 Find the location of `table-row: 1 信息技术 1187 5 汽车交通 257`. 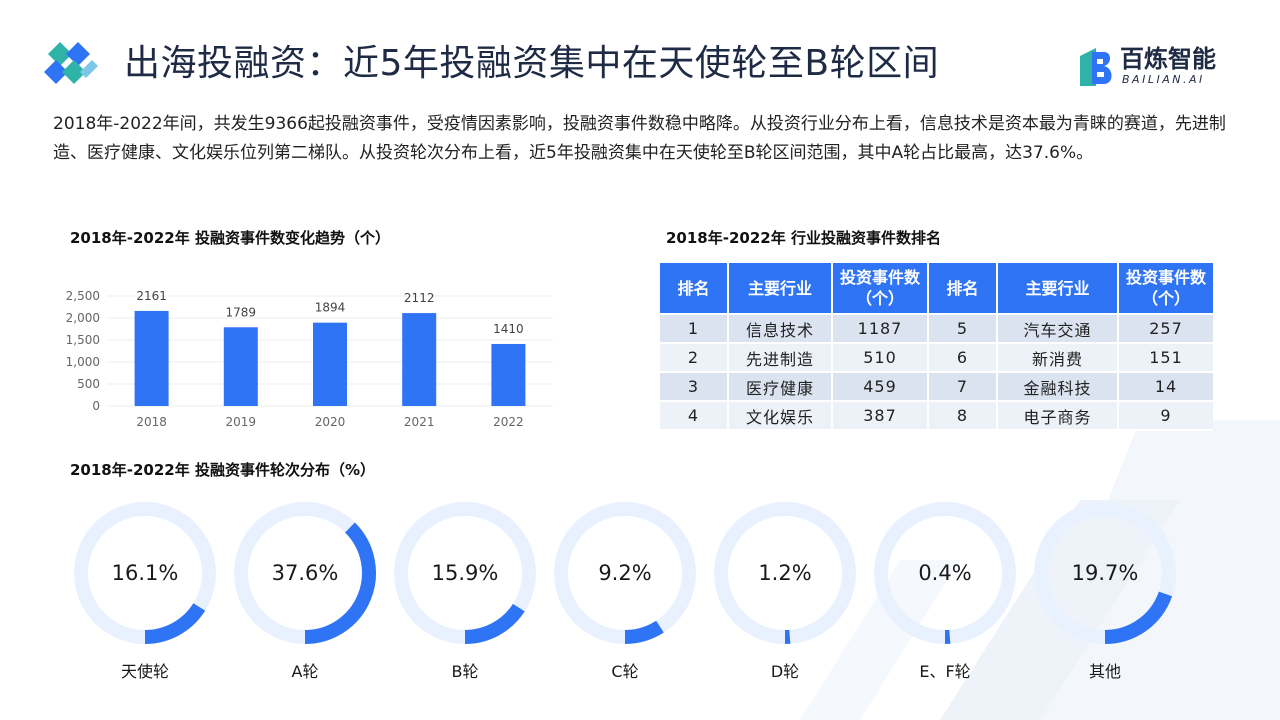

table-row: 1 信息技术 1187 5 汽车交通 257 is located at coordinates (936, 329).